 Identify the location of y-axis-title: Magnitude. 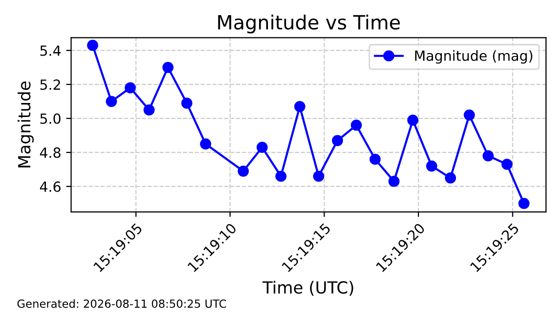
(26, 125).